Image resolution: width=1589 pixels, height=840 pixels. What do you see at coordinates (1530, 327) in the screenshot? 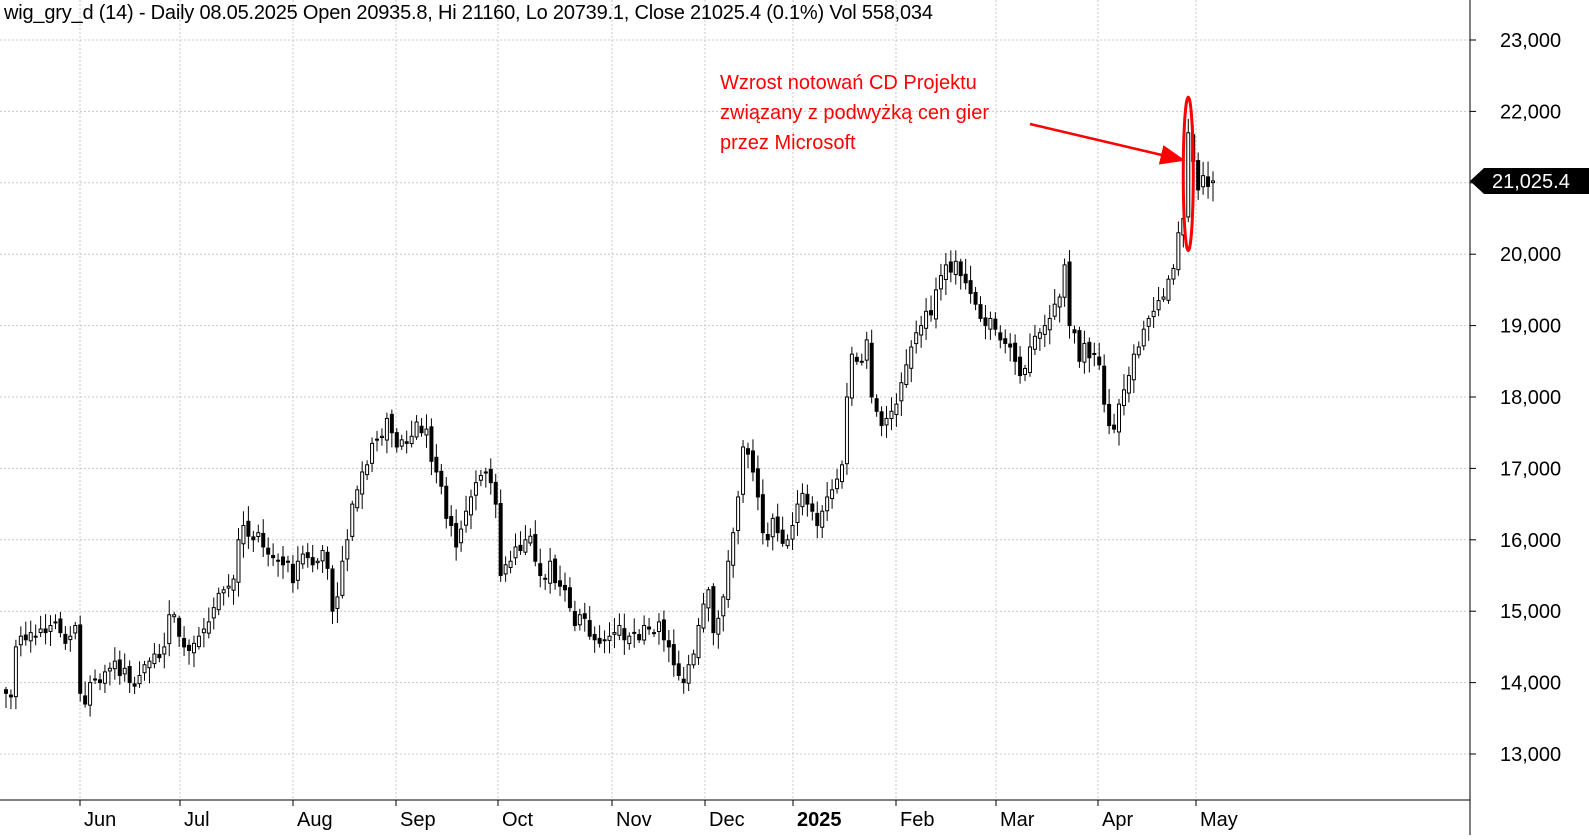
I see `y-tick-label: 19,000` at bounding box center [1530, 327].